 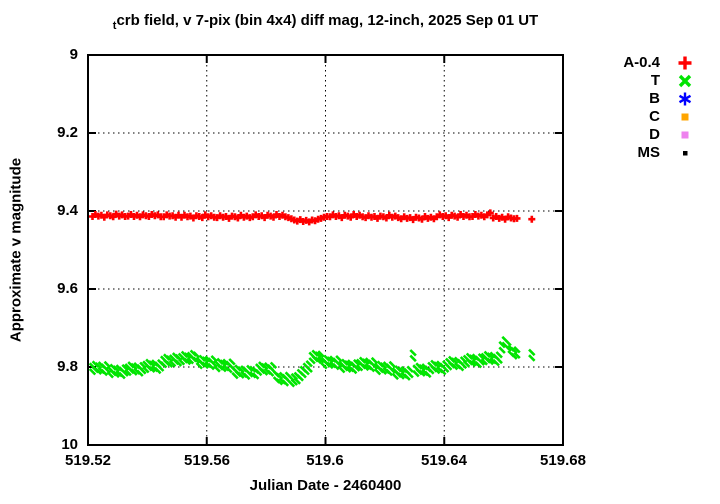 What do you see at coordinates (623, 81) in the screenshot?
I see `legend-item-t: T` at bounding box center [623, 81].